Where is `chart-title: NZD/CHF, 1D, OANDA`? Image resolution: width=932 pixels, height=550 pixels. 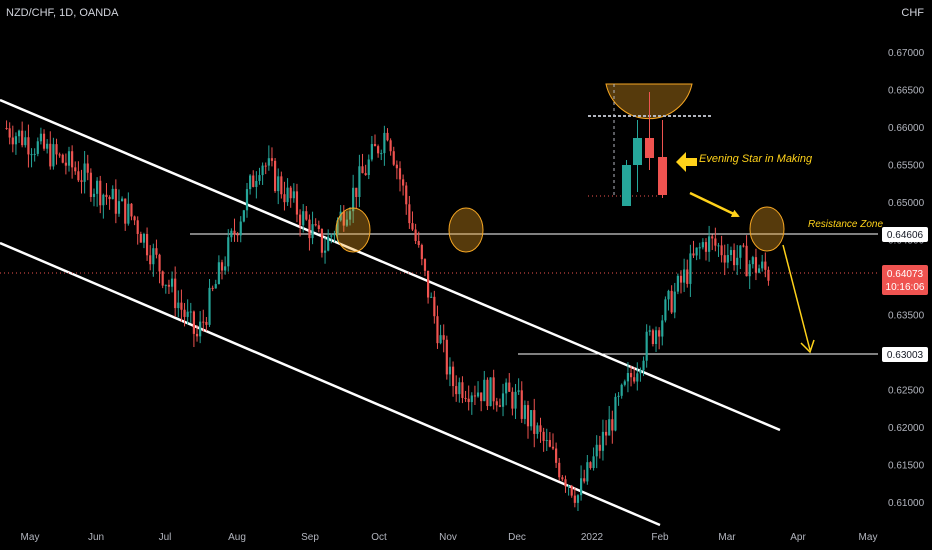 chart-title: NZD/CHF, 1D, OANDA is located at coordinates (62, 13).